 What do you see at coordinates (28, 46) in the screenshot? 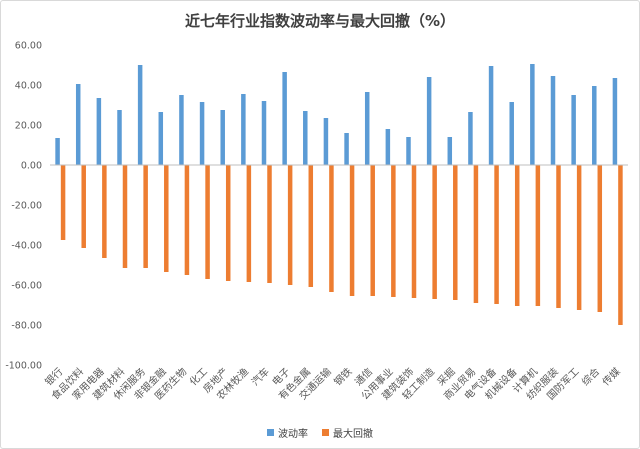
I see `y-tick-label: 60.00` at bounding box center [28, 46].